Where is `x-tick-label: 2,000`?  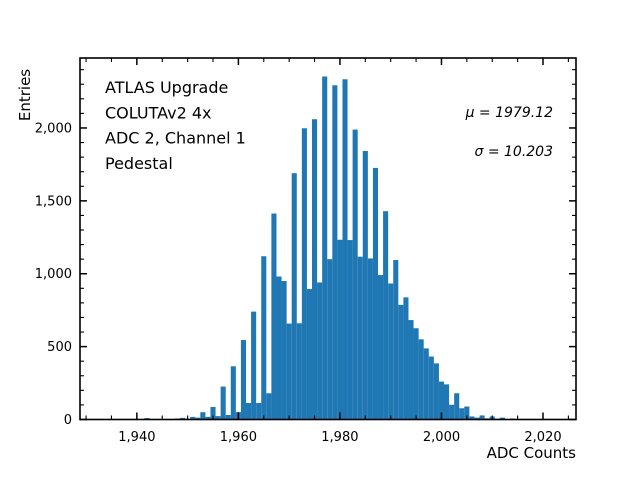
x-tick-label: 2,000 is located at coordinates (441, 437).